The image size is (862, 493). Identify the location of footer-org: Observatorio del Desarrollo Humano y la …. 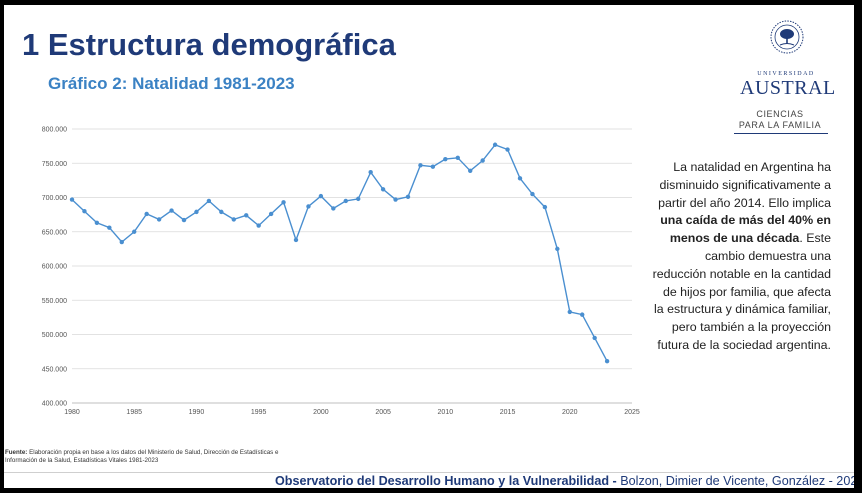
(446, 481).